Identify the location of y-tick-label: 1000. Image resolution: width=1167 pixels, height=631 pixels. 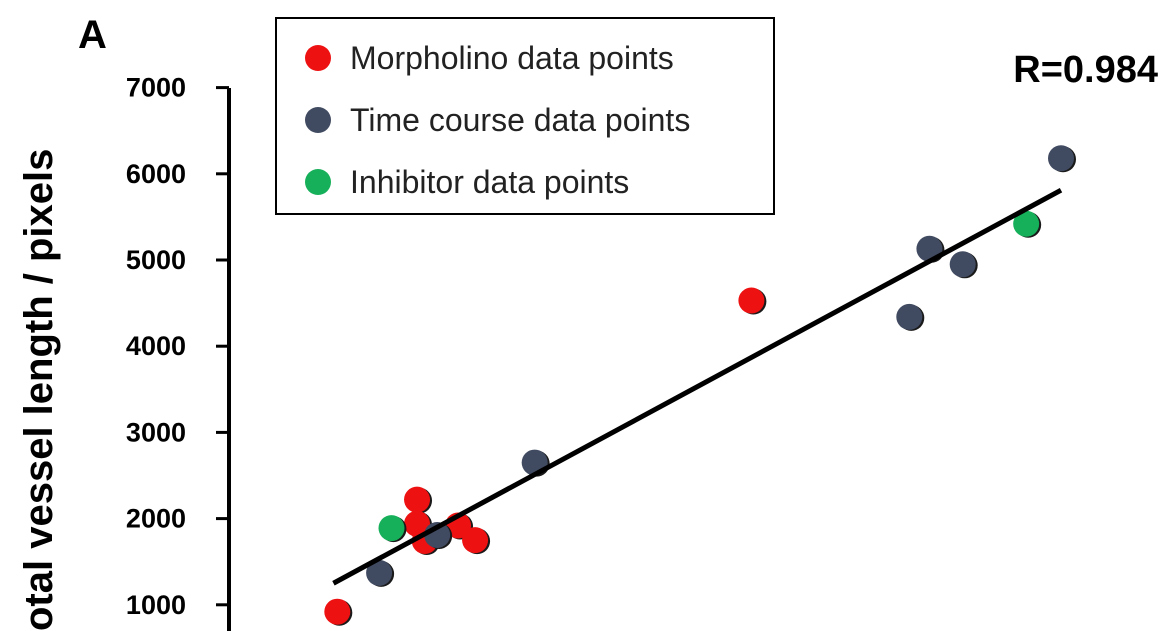
(156, 605).